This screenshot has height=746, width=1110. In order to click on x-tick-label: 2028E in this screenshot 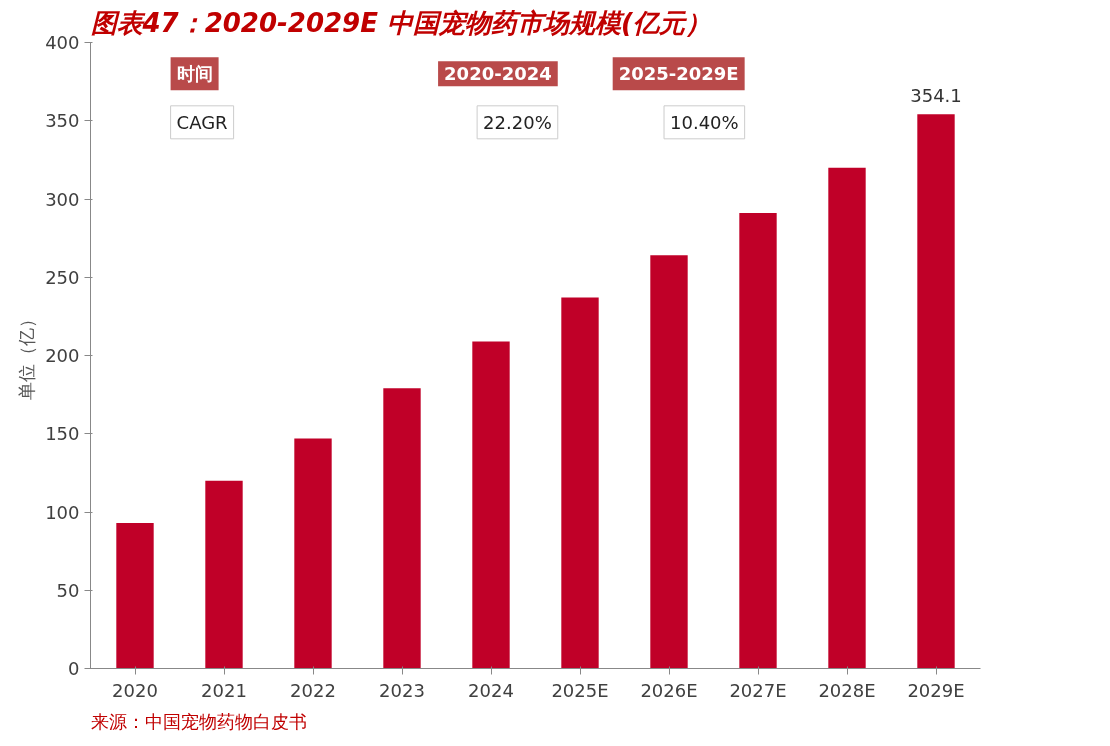, I will do `click(847, 690)`.